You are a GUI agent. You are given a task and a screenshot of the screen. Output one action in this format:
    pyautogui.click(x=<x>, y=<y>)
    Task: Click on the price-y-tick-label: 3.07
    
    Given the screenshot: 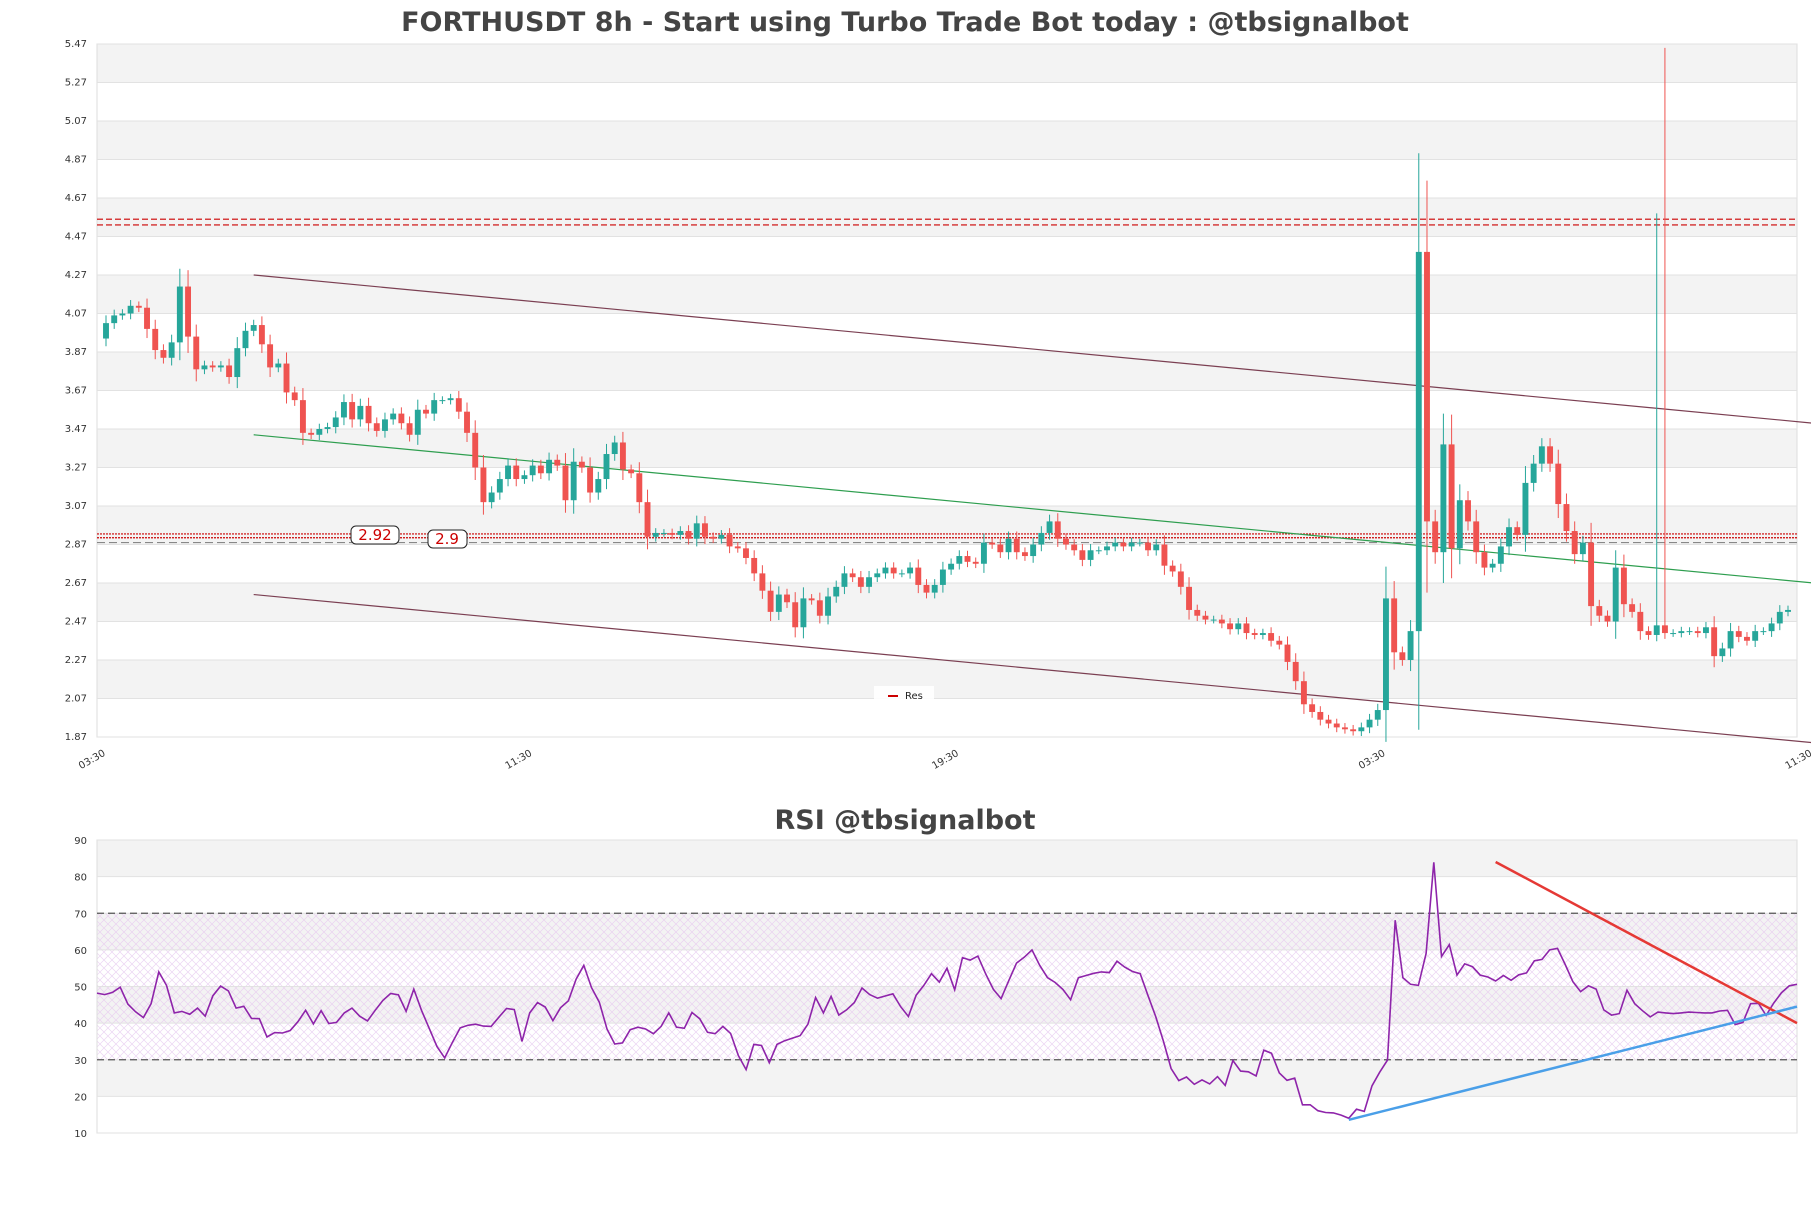 What is the action you would take?
    pyautogui.click(x=76, y=506)
    